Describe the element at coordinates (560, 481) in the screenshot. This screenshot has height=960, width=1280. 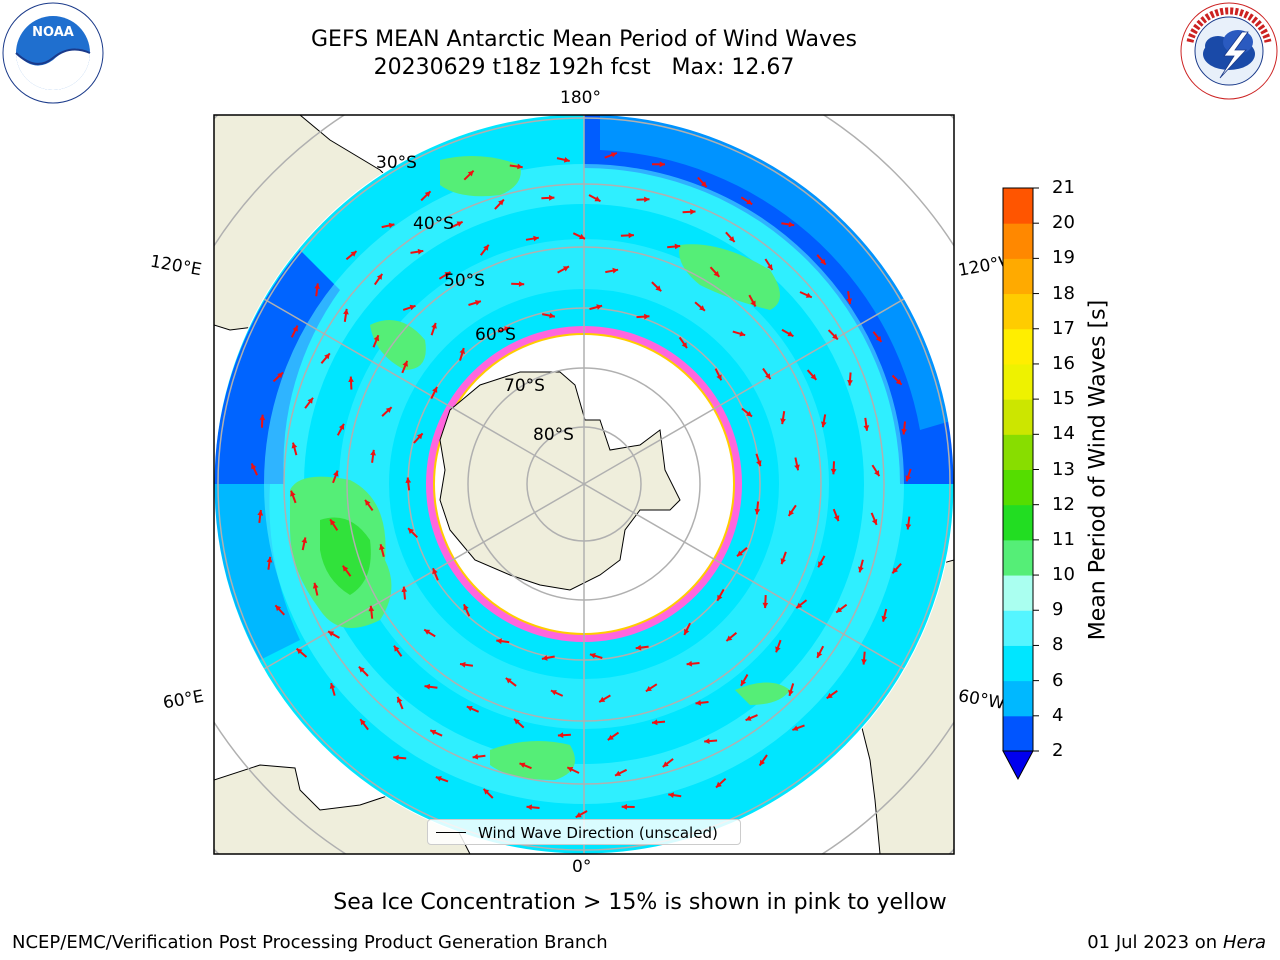
I see `antarctica-land` at that location.